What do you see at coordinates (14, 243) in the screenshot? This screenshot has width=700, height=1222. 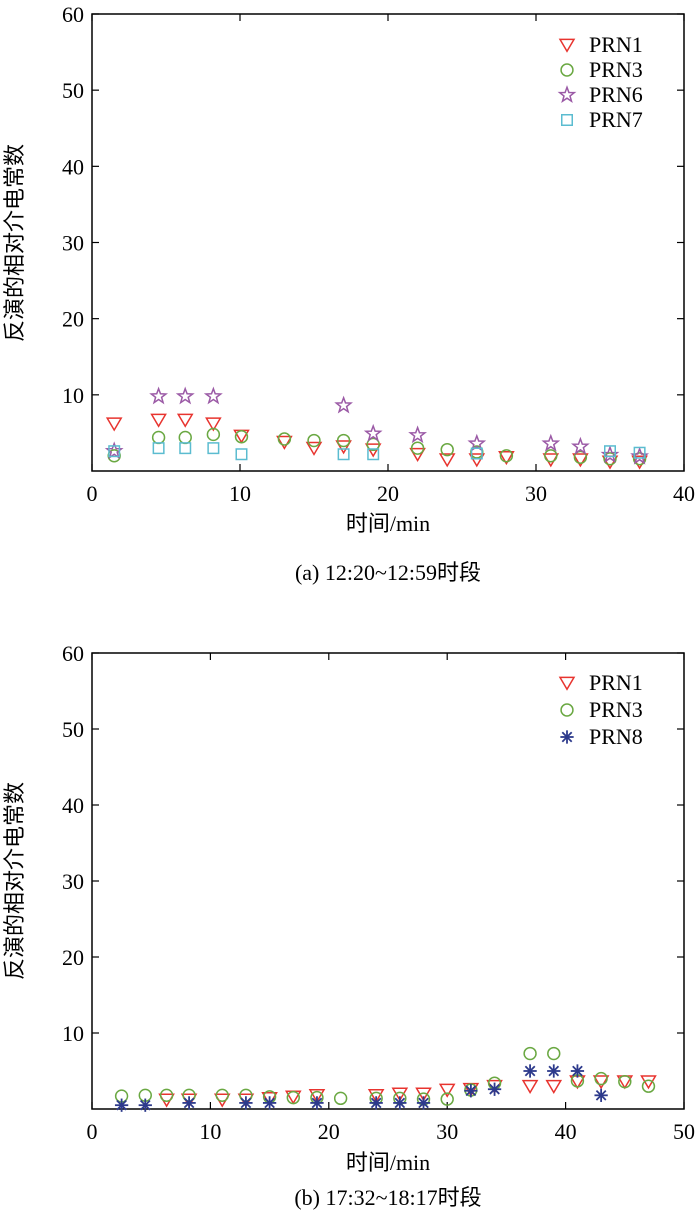 I see `y-axis-title: 反演的相对介电常数` at bounding box center [14, 243].